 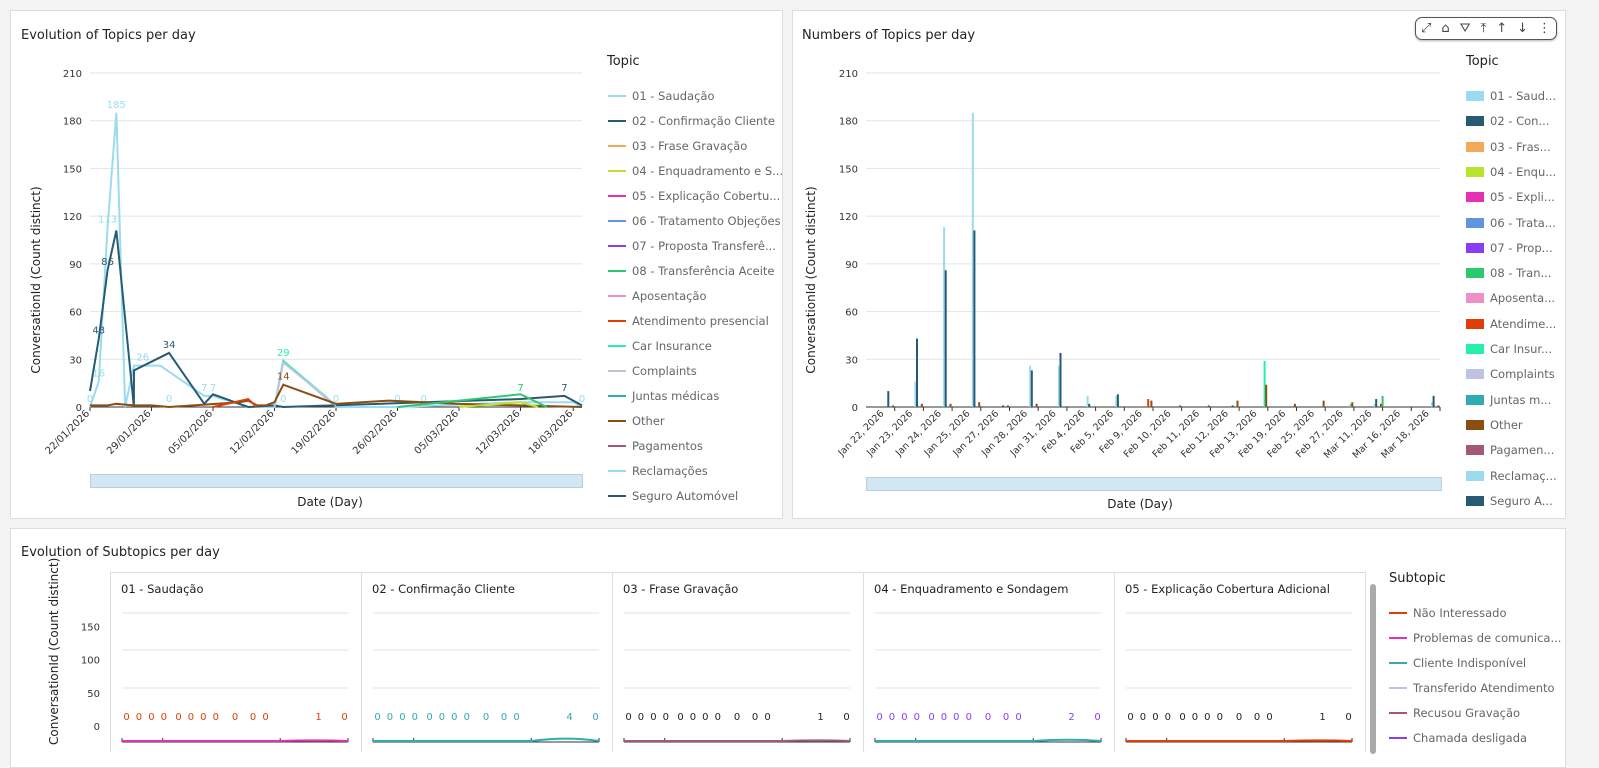 I want to click on expand-icon: ⤢, so click(x=1426, y=28).